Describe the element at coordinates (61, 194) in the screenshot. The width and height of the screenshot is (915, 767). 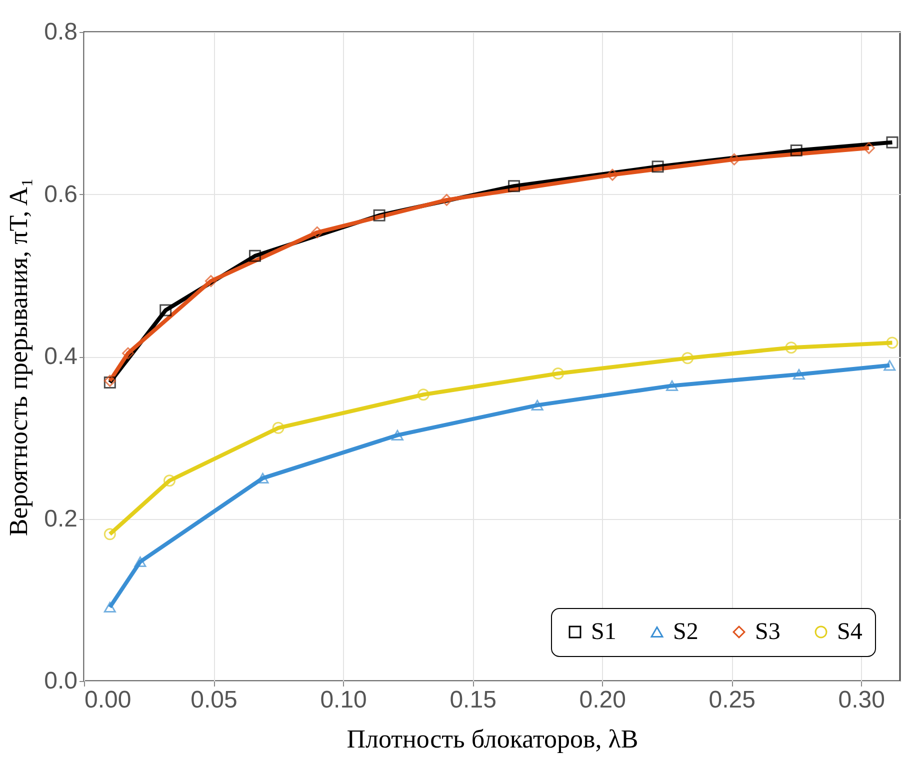
I see `y-tick-label: 0.6` at that location.